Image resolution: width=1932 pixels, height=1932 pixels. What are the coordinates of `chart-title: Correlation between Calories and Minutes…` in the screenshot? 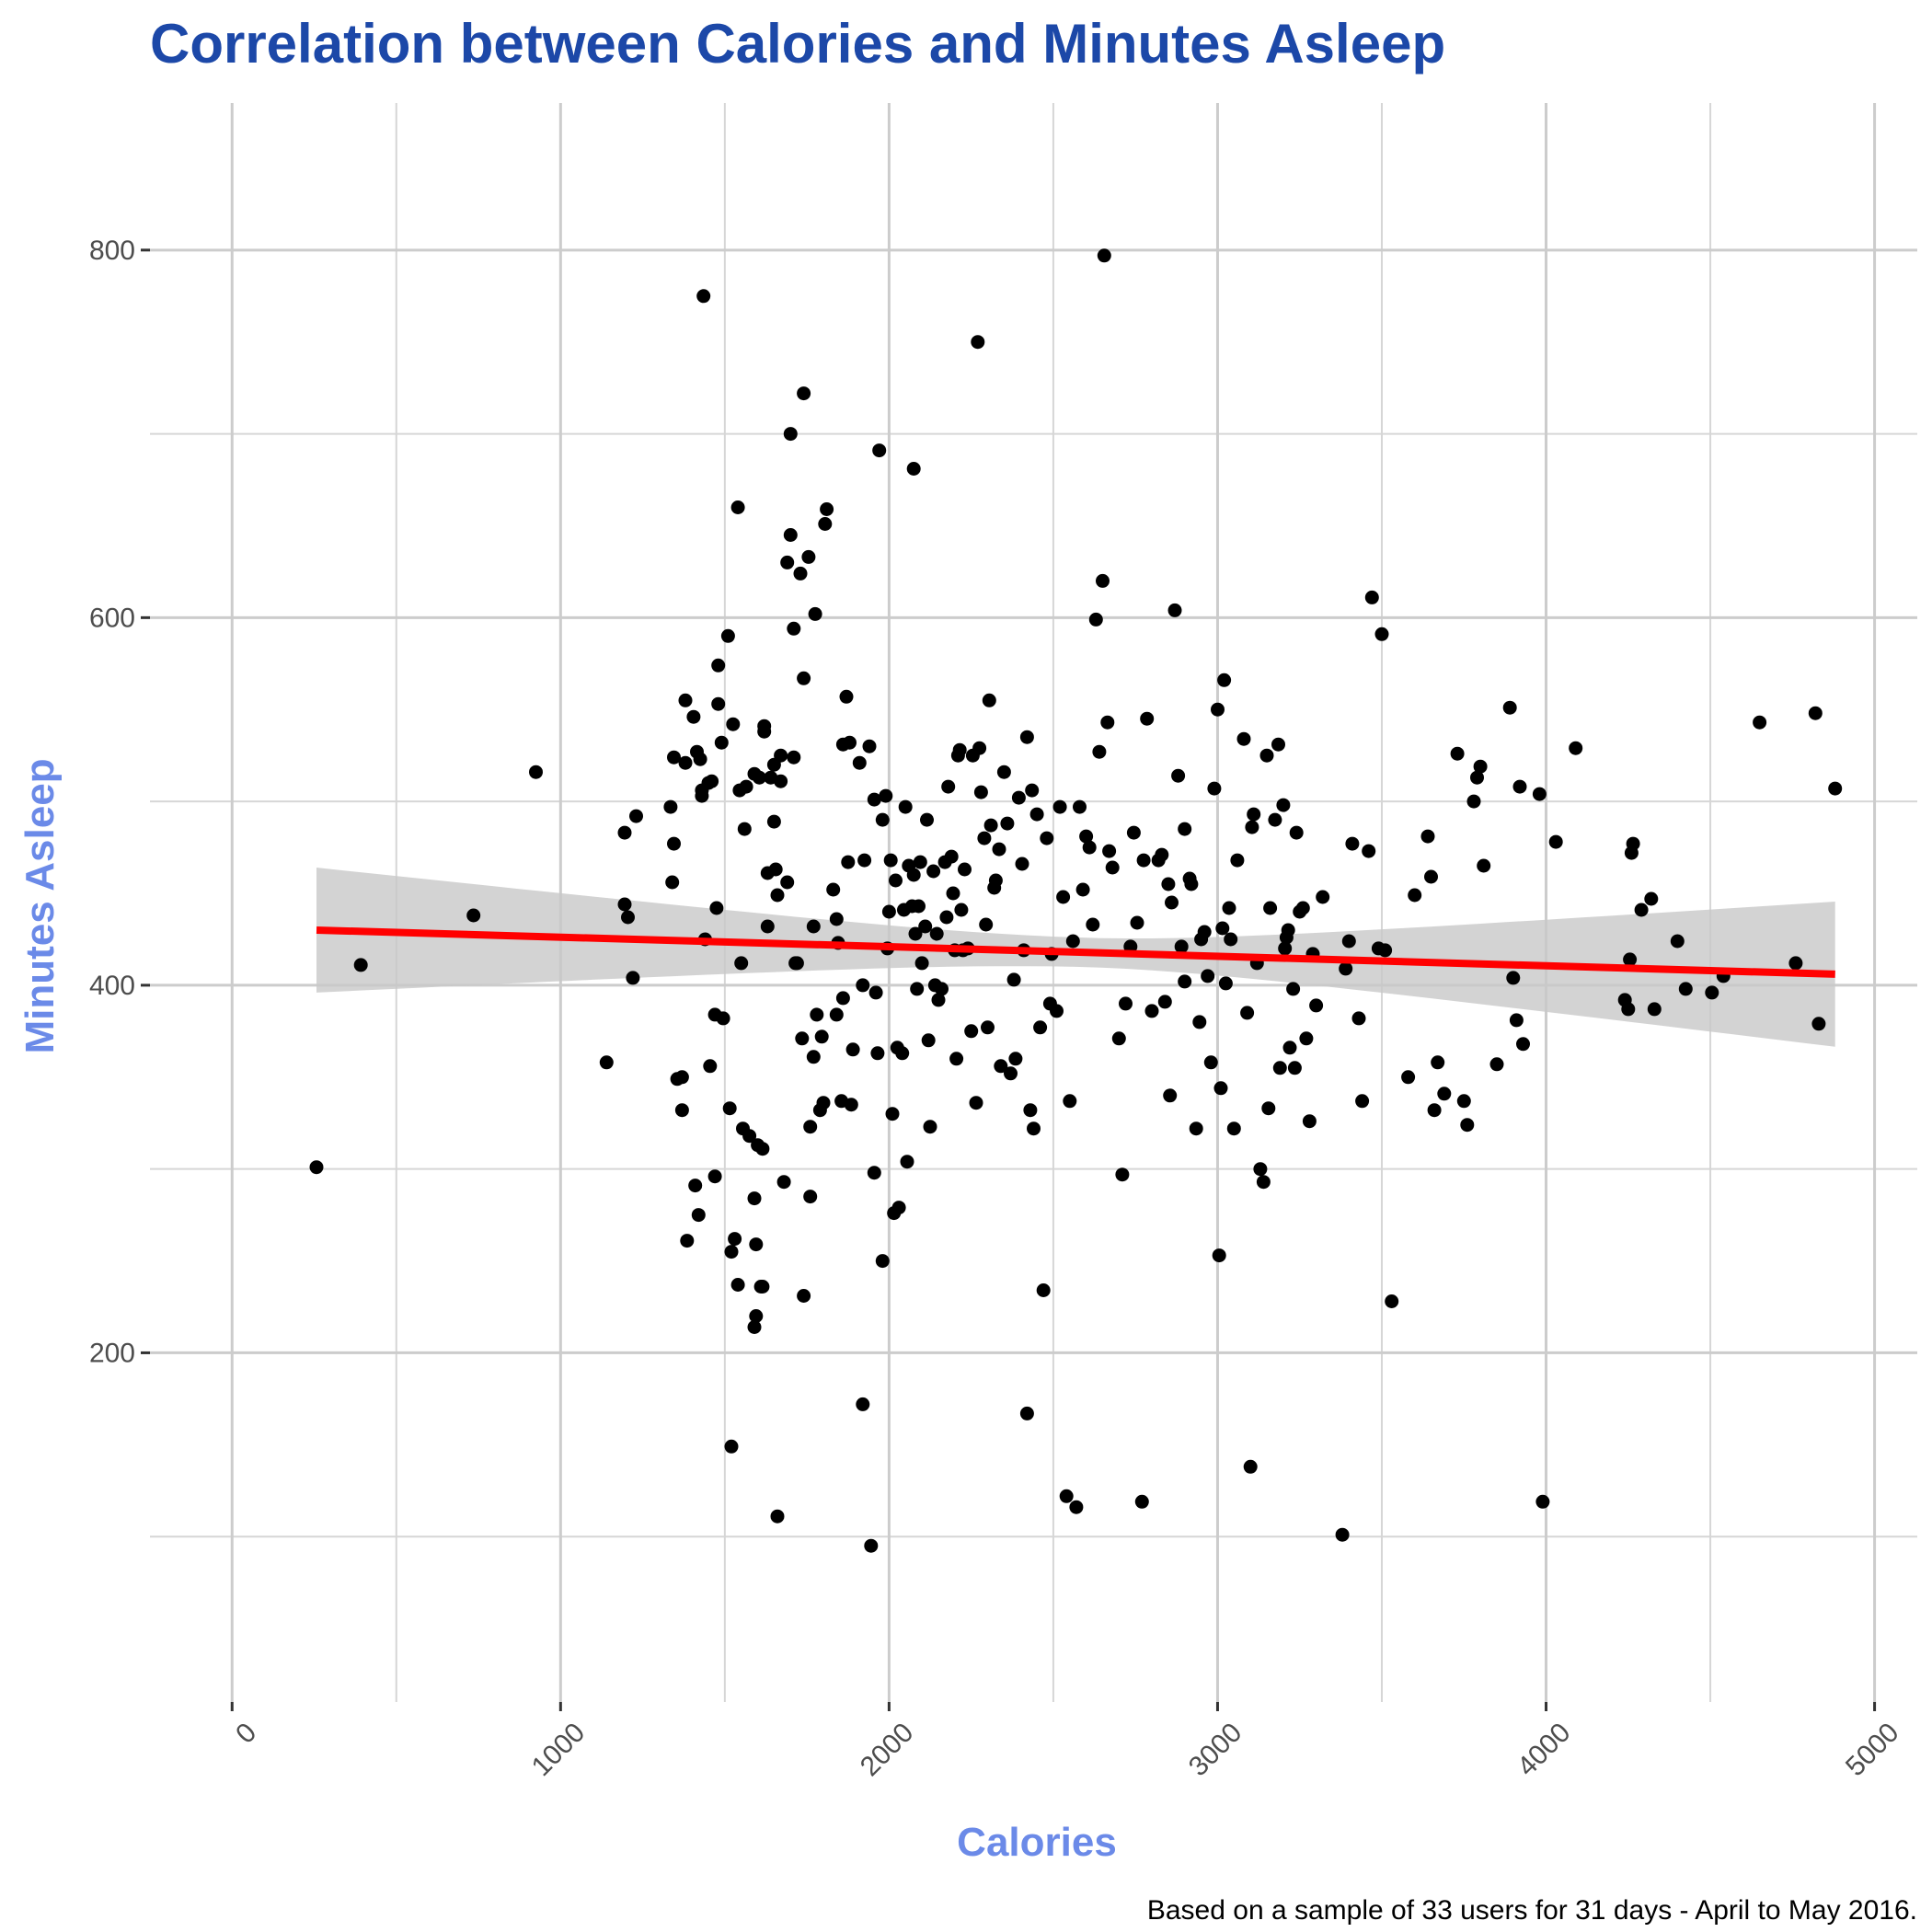 It's located at (797, 44).